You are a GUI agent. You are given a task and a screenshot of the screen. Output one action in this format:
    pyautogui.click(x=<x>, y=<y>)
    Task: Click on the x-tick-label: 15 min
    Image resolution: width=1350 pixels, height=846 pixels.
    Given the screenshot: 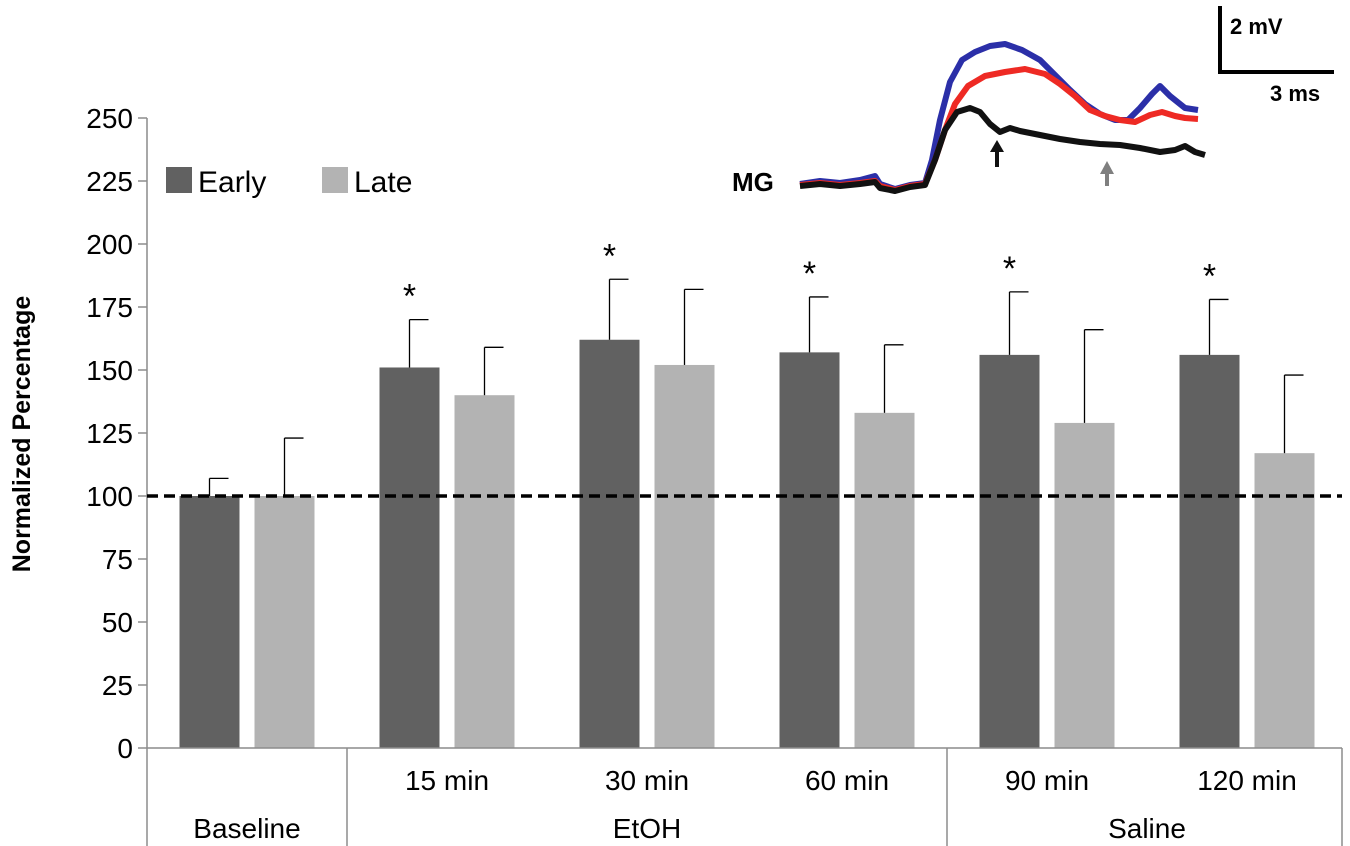 What is the action you would take?
    pyautogui.click(x=447, y=780)
    